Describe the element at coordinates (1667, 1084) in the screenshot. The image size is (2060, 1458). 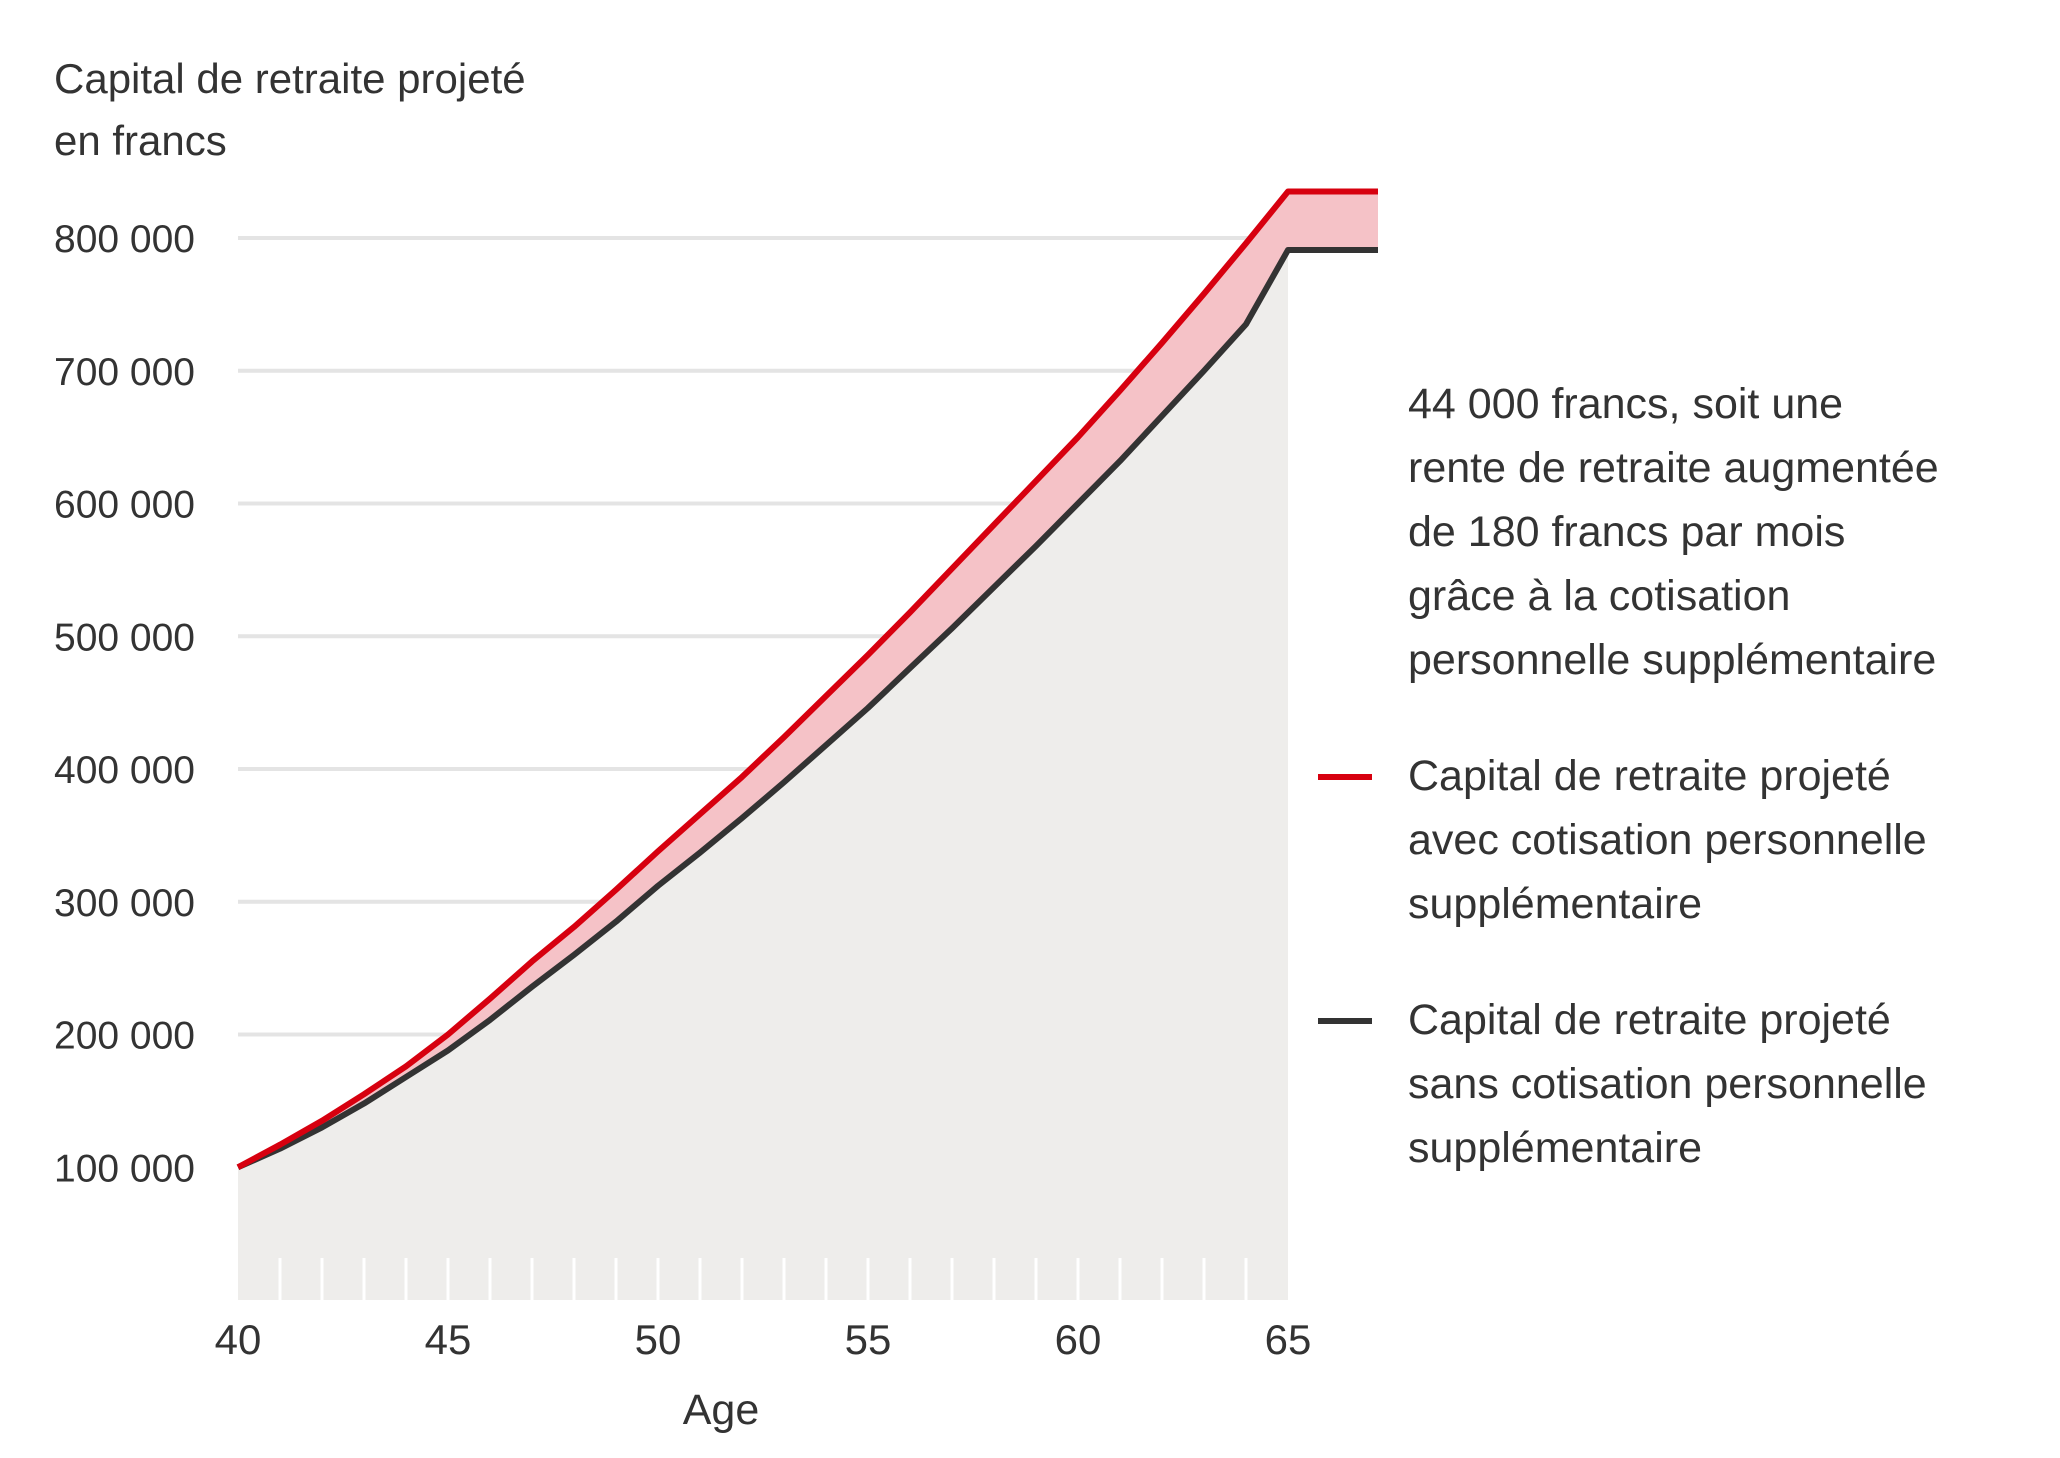
I see `legend-label-line: sans cotisation personnelle` at that location.